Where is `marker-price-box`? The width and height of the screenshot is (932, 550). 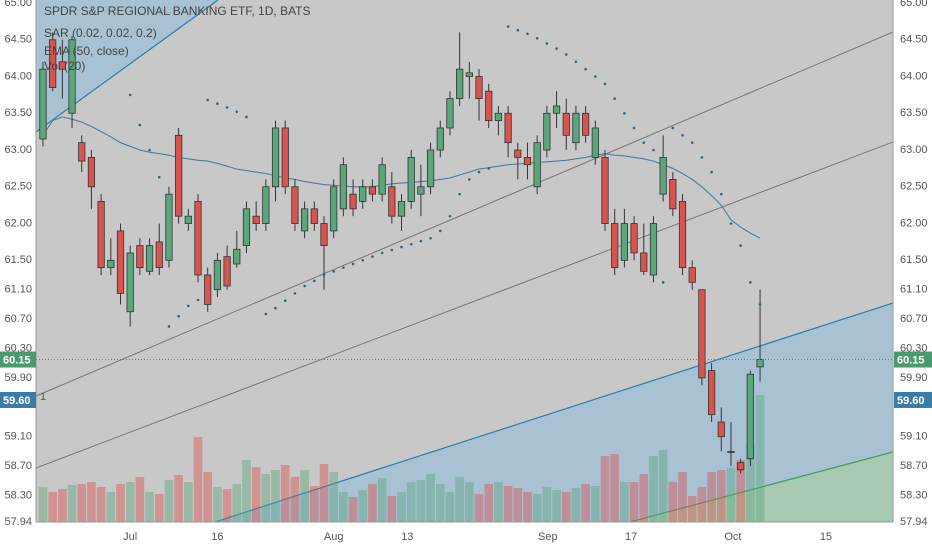
marker-price-box is located at coordinates (913, 399).